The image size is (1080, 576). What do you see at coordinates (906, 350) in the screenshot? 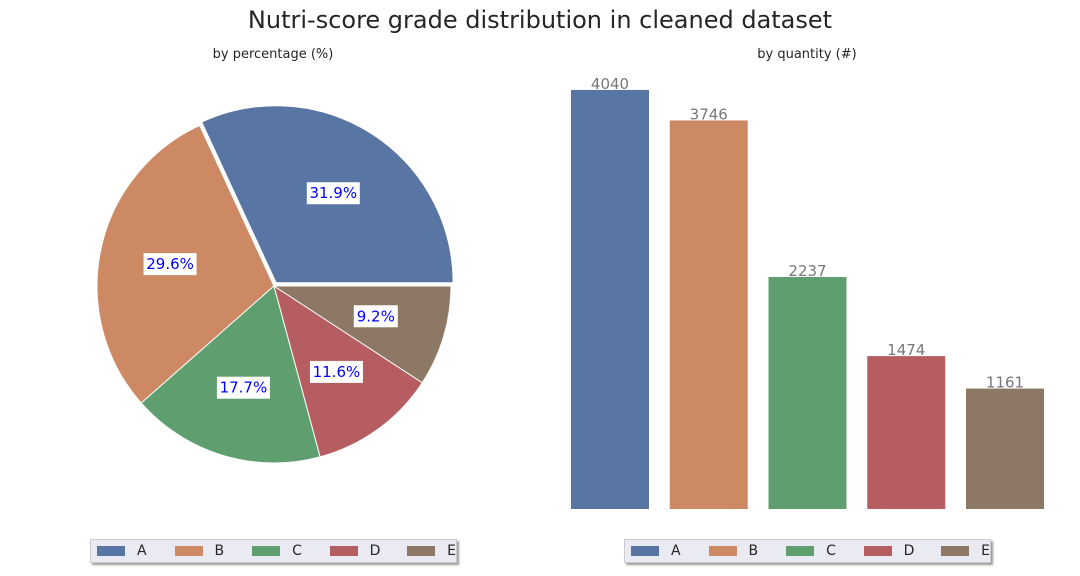
I see `bar-label-d: 1474` at bounding box center [906, 350].